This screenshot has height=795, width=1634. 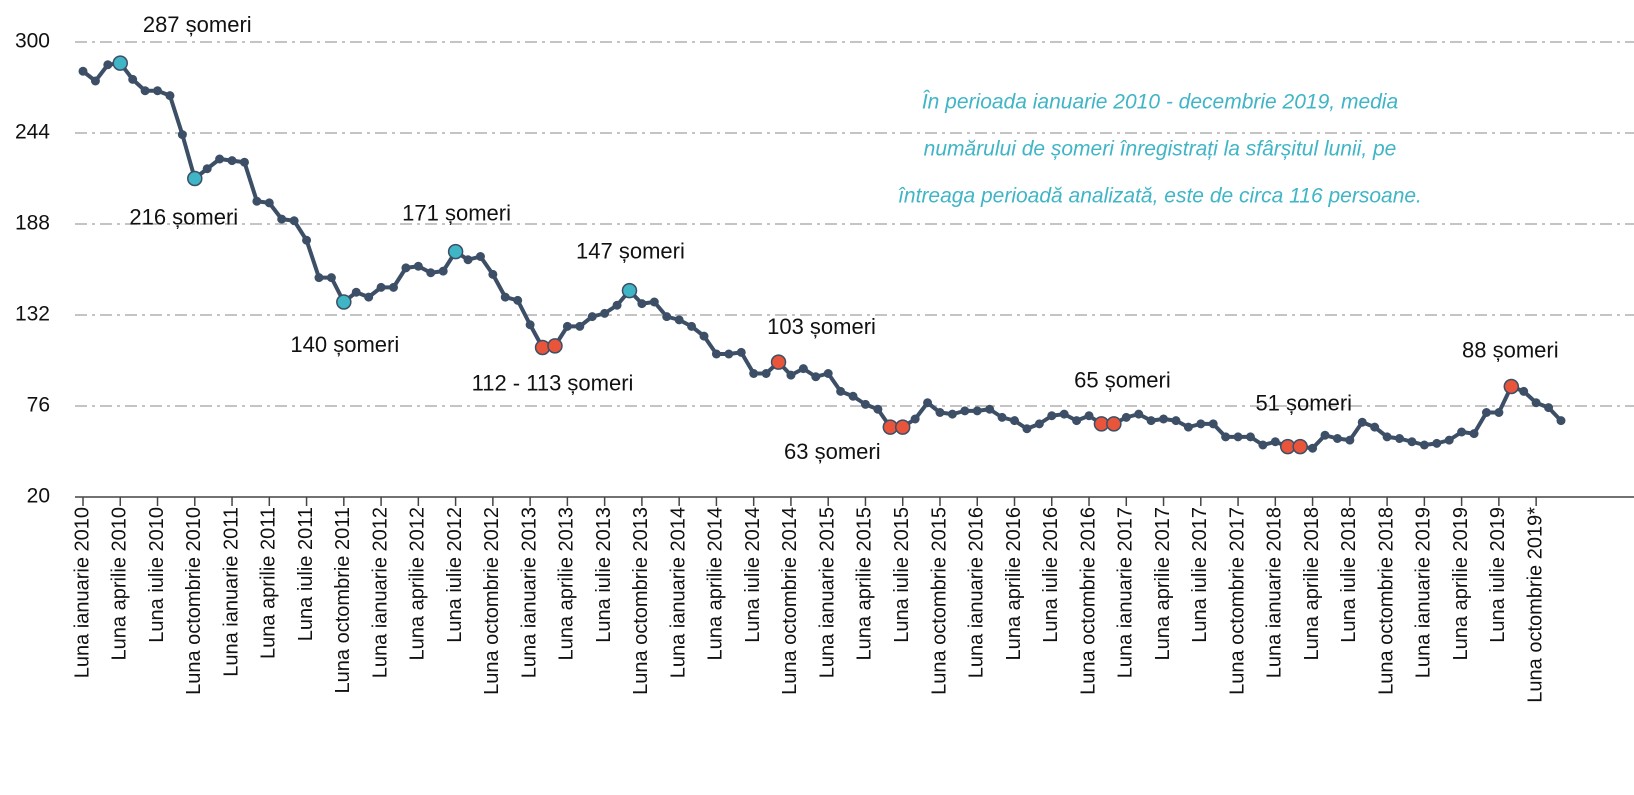 I want to click on x-tick-label: Luna octombrie 2017, so click(x=1237, y=601).